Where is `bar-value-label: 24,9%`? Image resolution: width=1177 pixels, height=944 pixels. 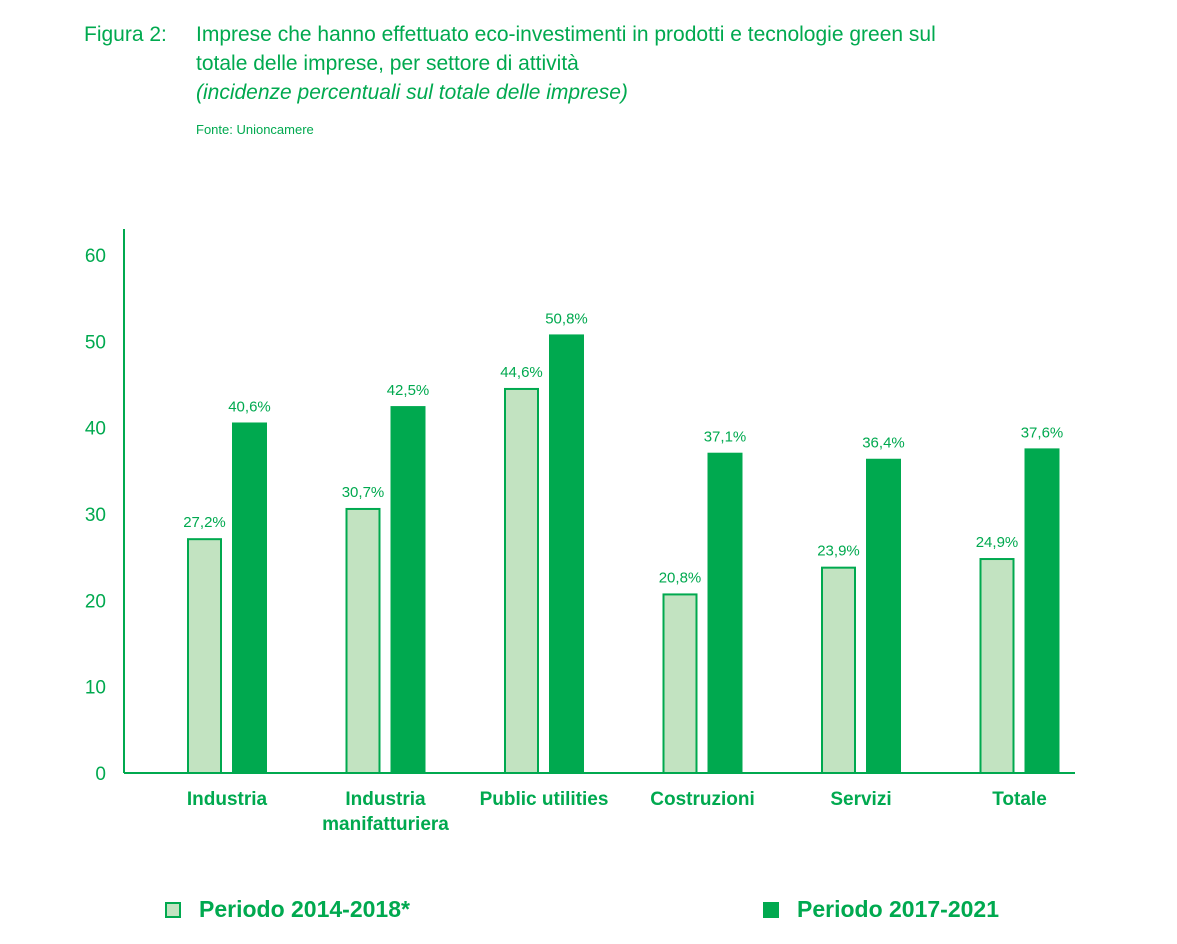 bar-value-label: 24,9% is located at coordinates (997, 542).